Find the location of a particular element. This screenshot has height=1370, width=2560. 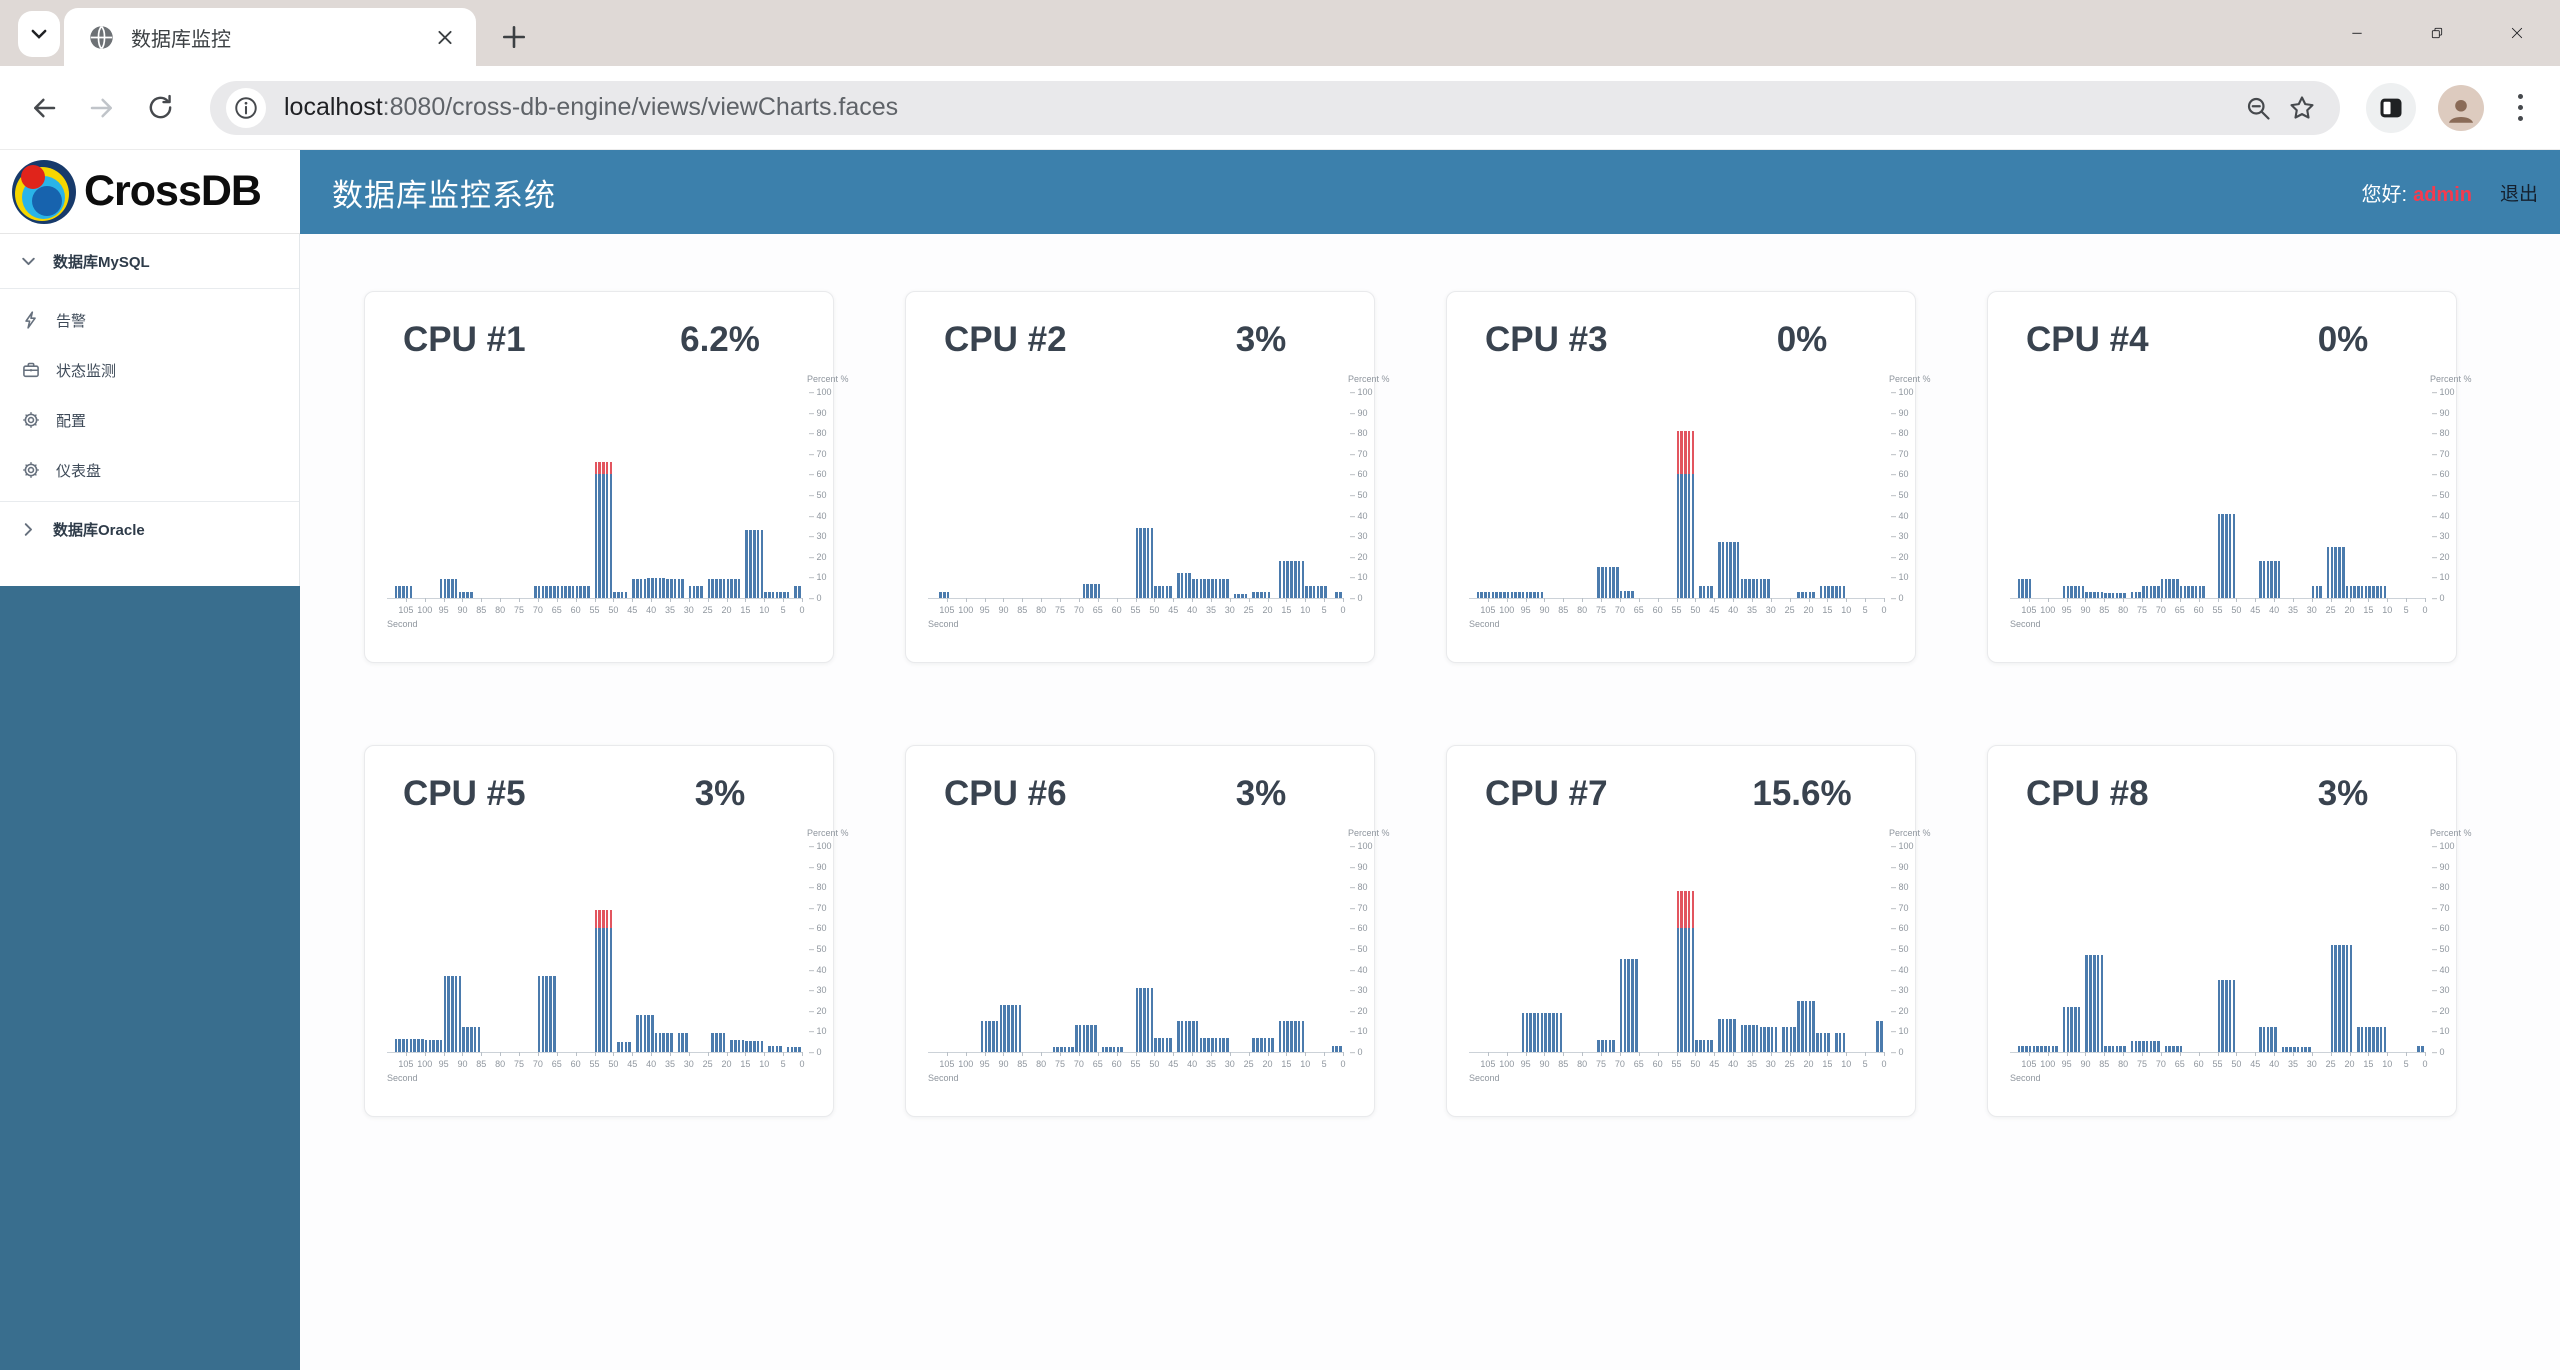

tab-search-button is located at coordinates (39, 34).